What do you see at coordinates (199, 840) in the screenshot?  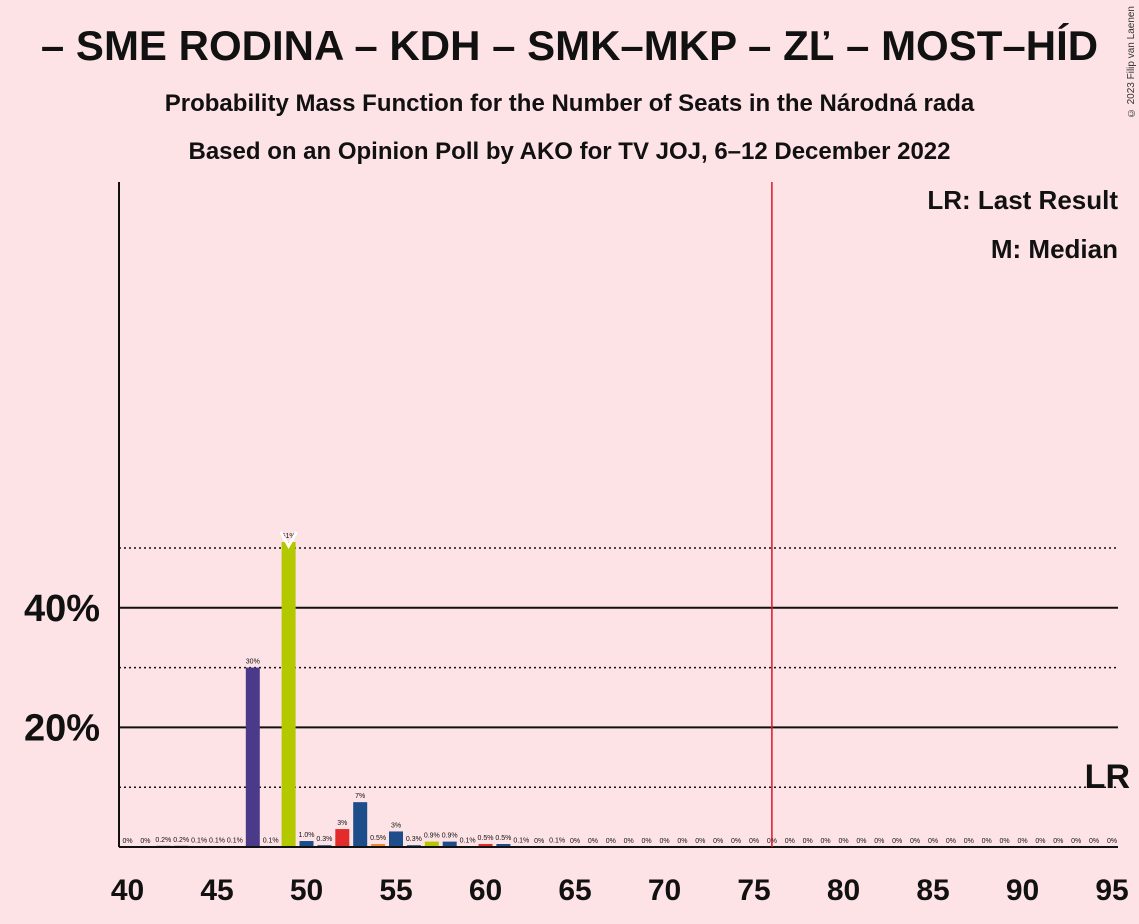 I see `bar-label-44: 0.1%` at bounding box center [199, 840].